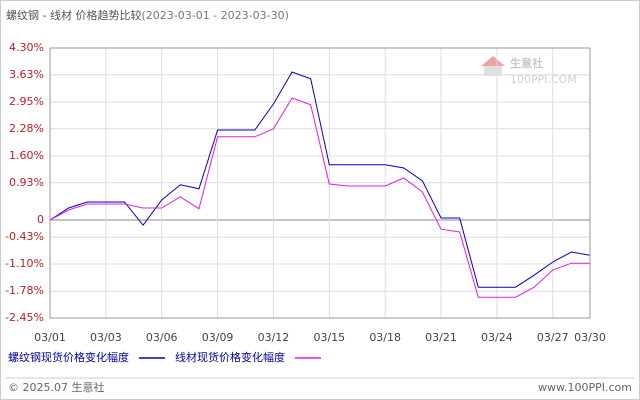  What do you see at coordinates (73, 15) in the screenshot?
I see `title: 螺纹钢 - 线材 价格趋势比较` at bounding box center [73, 15].